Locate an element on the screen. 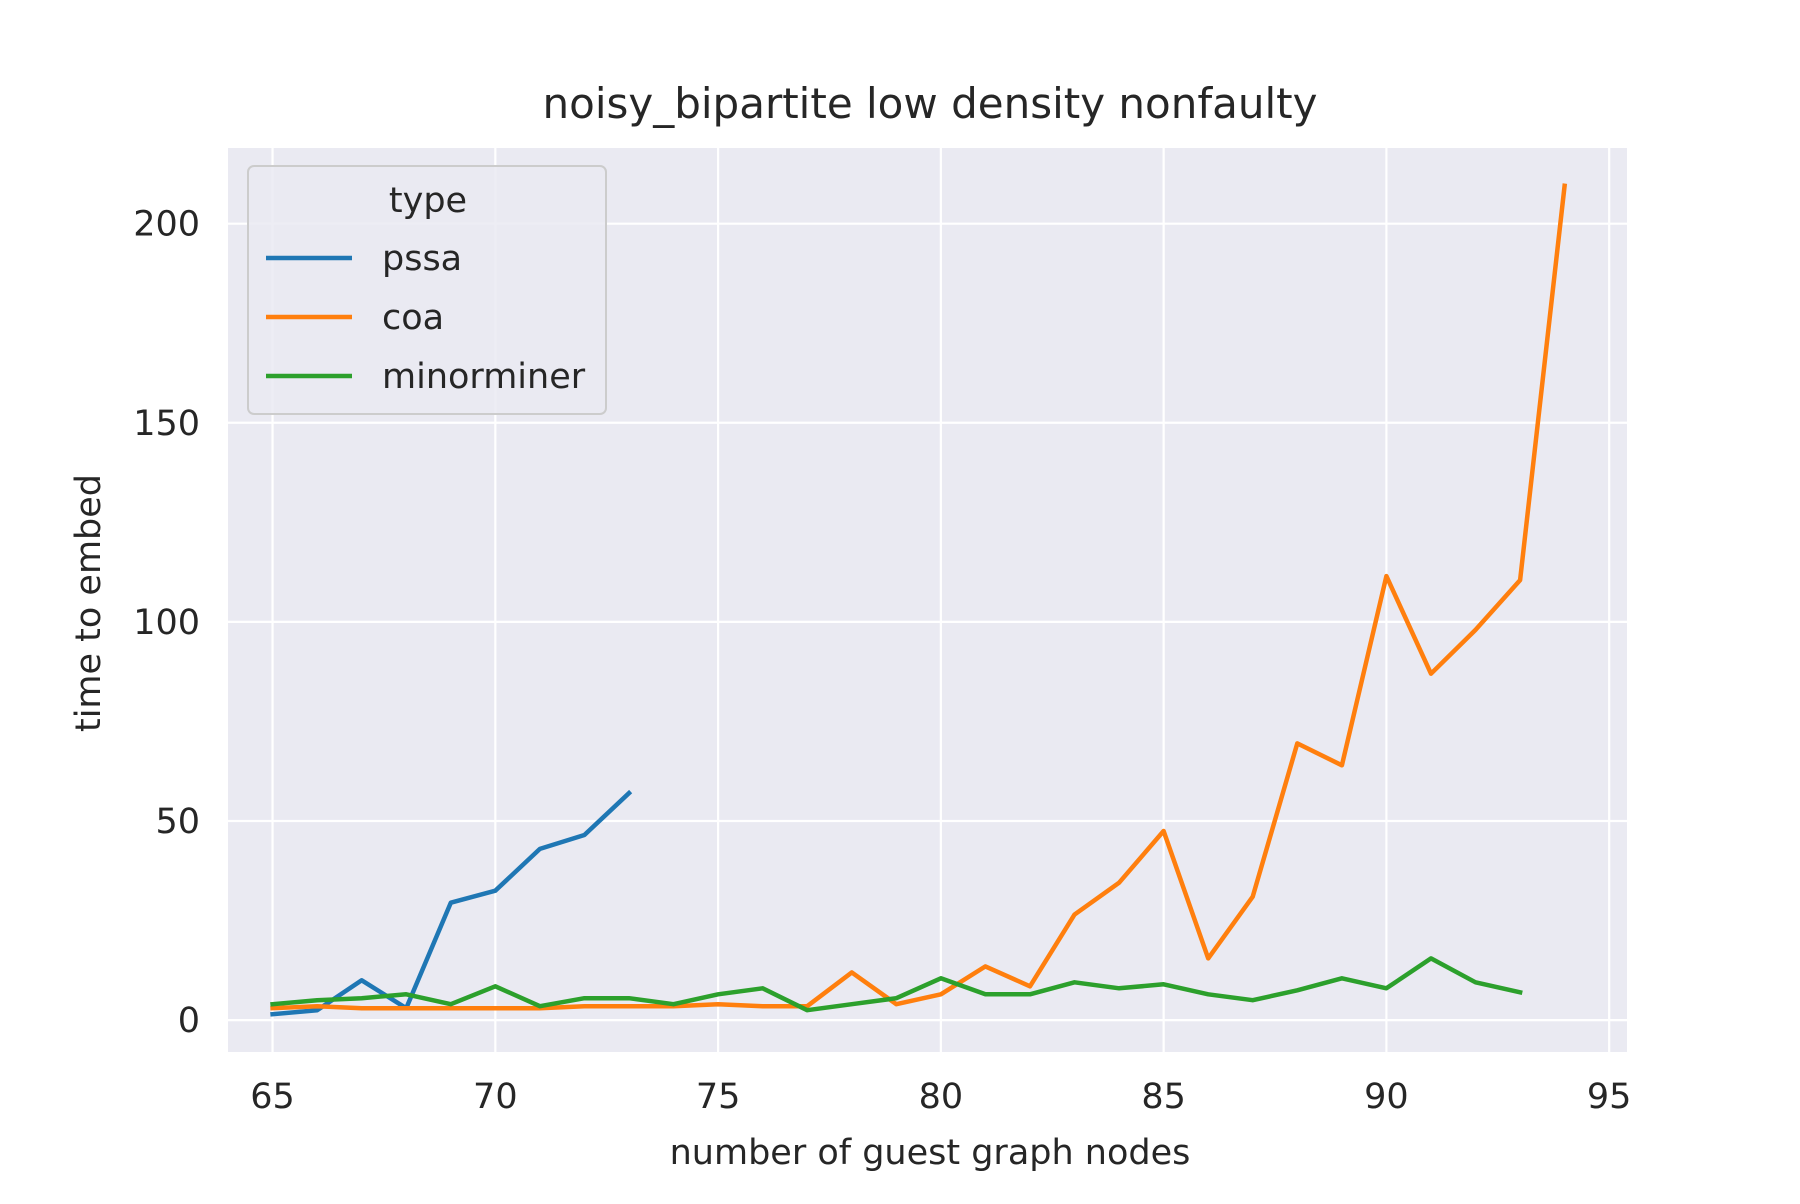  x-tick-label: 85 is located at coordinates (1163, 1097).